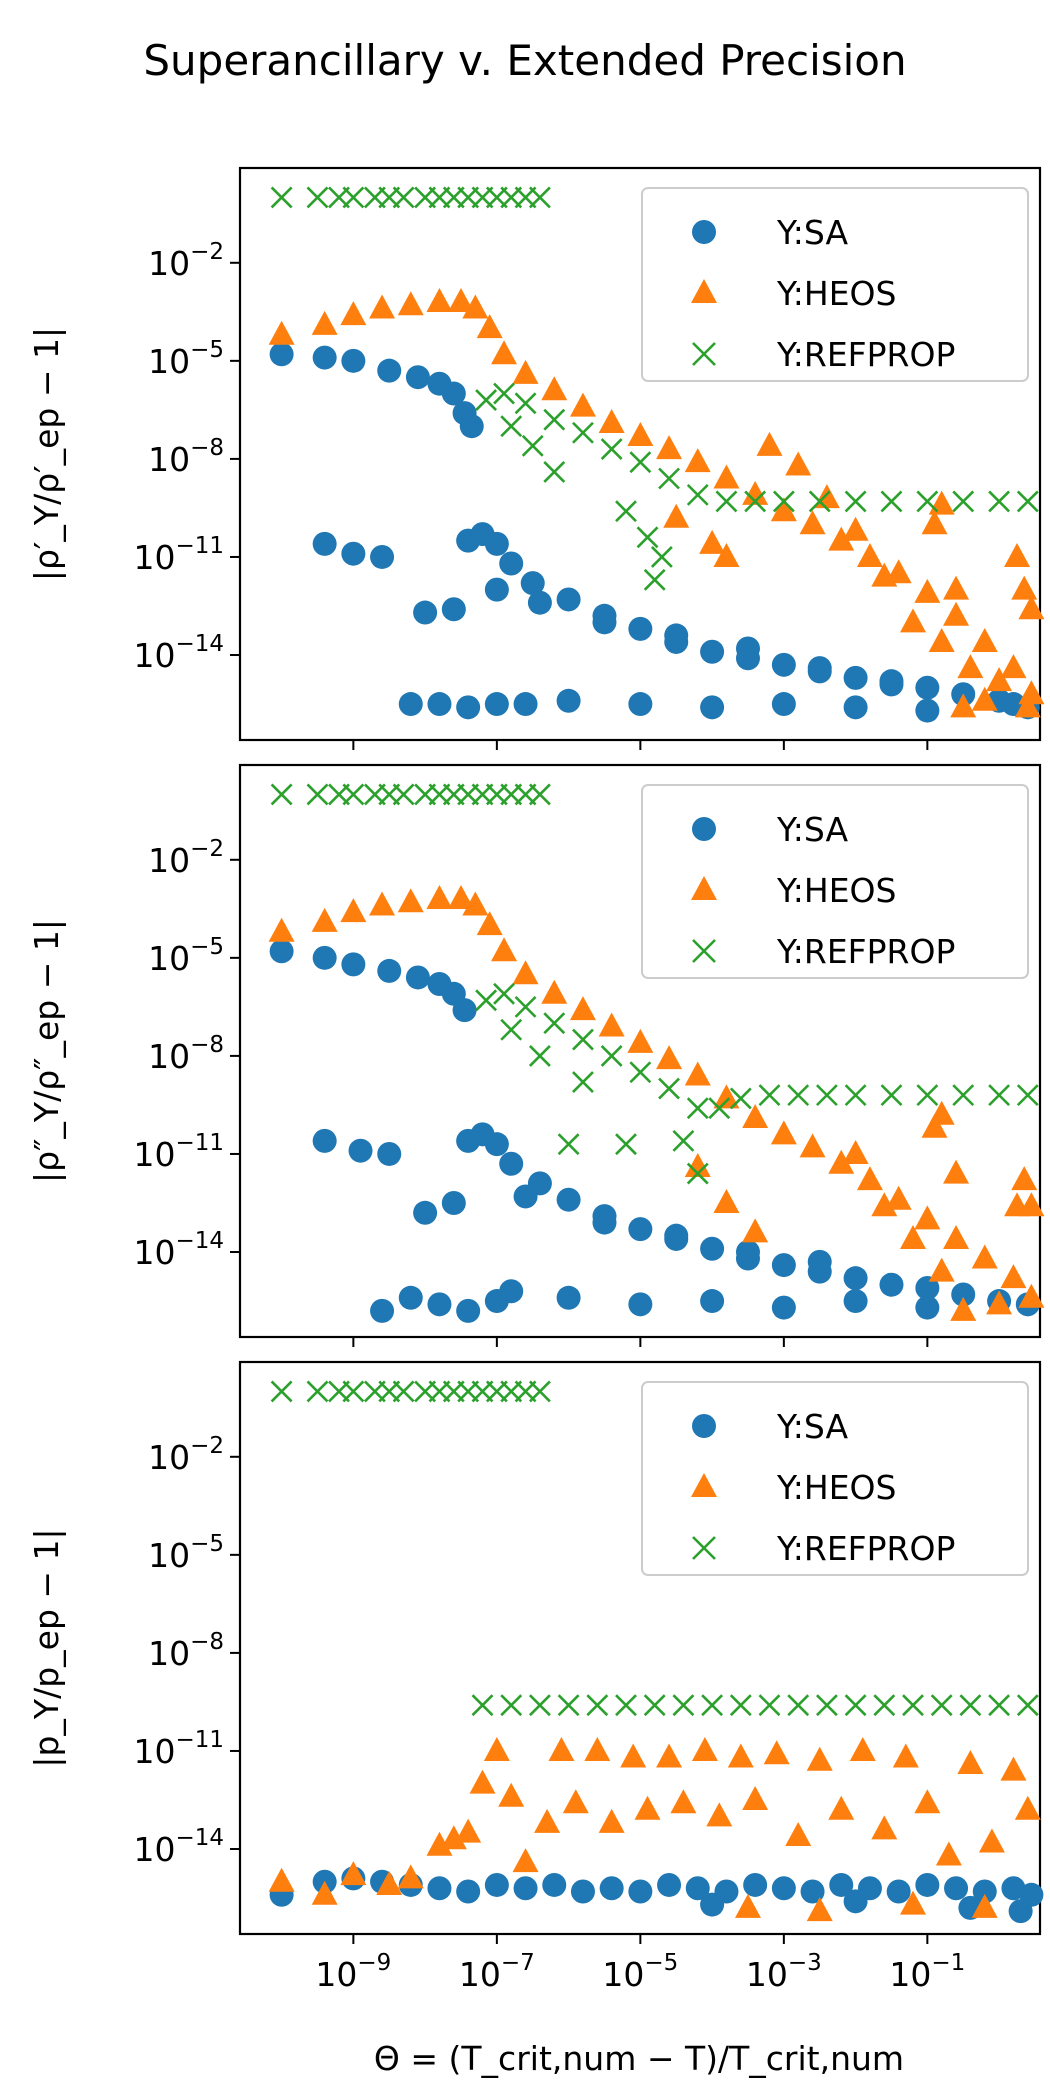 This screenshot has width=1050, height=2100. Describe the element at coordinates (46, 1051) in the screenshot. I see `y-axis-label: |ρ″_Y/ρ″_ep − 1|` at that location.